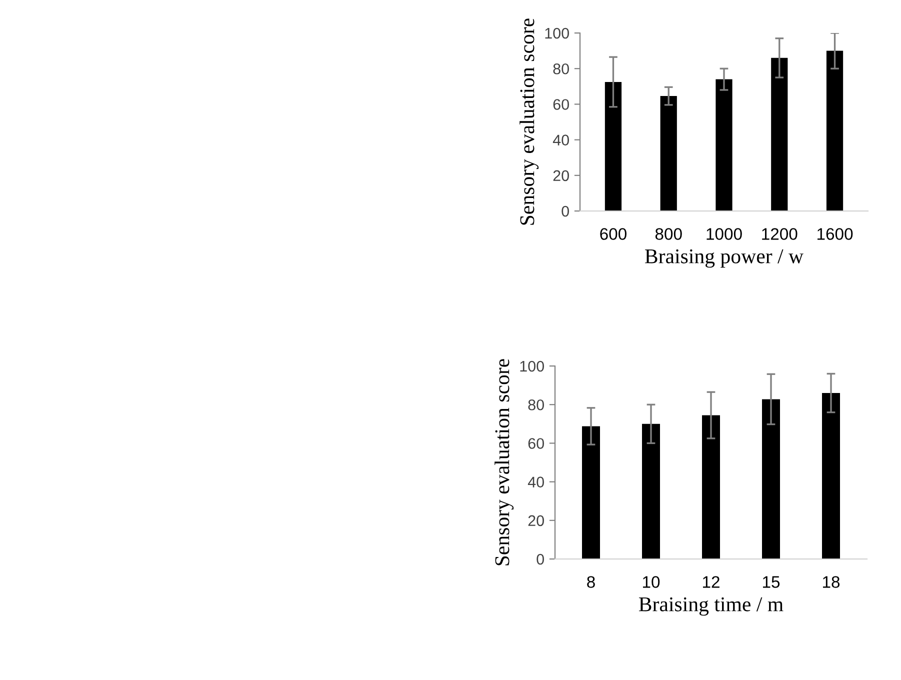 The image size is (901, 680). What do you see at coordinates (771, 582) in the screenshot?
I see `x-tick-label: 15` at bounding box center [771, 582].